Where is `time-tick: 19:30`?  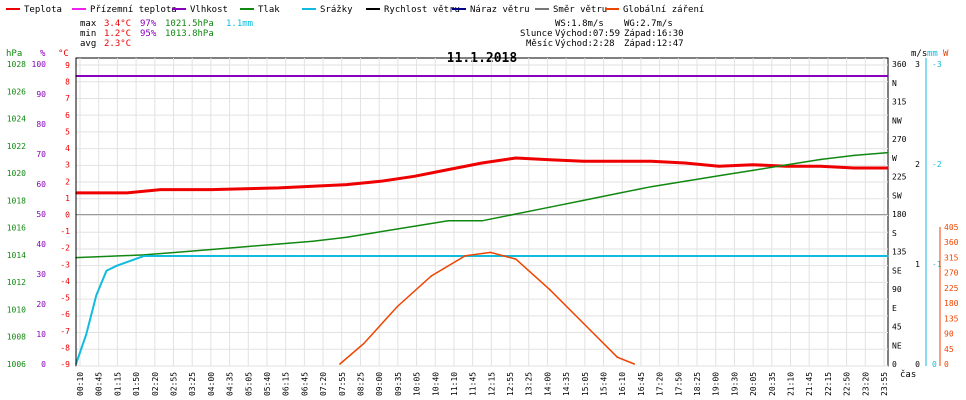 time-tick: 19:30 is located at coordinates (734, 384).